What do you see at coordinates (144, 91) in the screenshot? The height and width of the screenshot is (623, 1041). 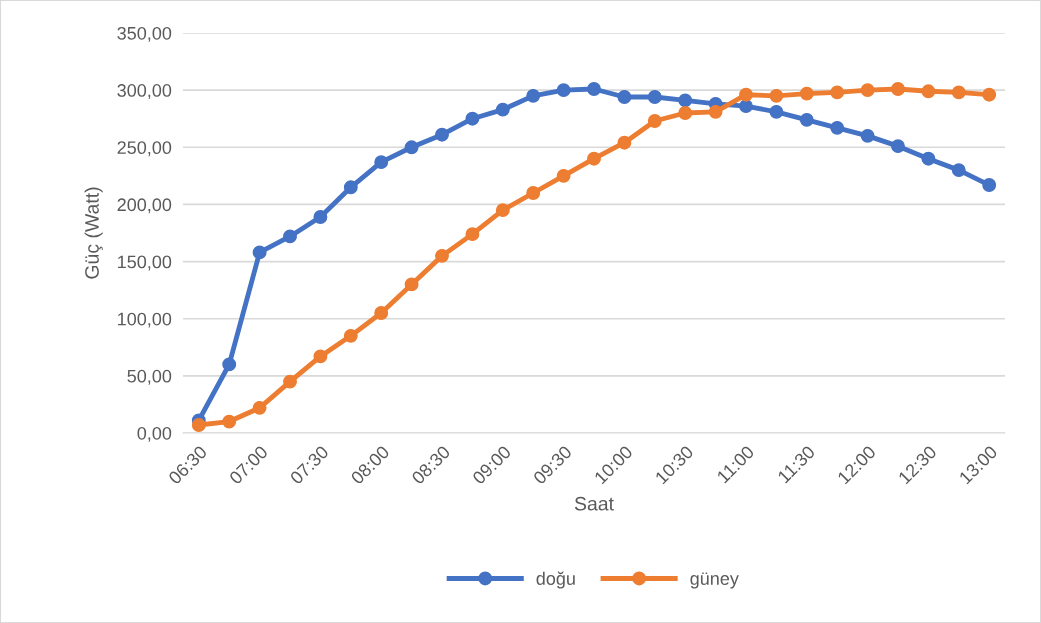 I see `y-tick-label: 300,00` at bounding box center [144, 91].